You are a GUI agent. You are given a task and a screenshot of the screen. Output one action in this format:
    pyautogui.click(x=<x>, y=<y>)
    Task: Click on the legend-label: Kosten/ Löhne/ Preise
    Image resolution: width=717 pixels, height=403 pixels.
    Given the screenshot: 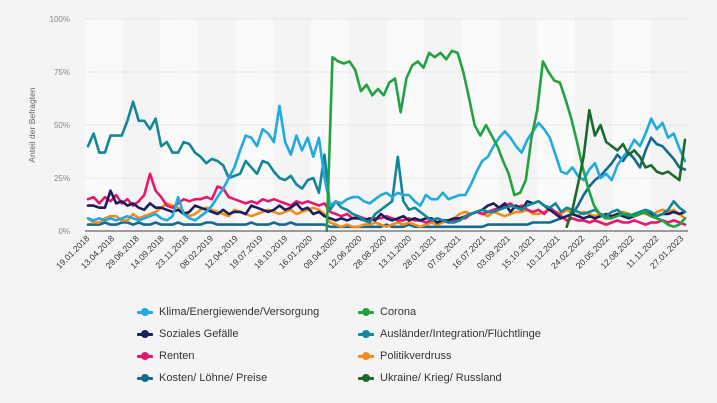 What is the action you would take?
    pyautogui.click(x=213, y=378)
    